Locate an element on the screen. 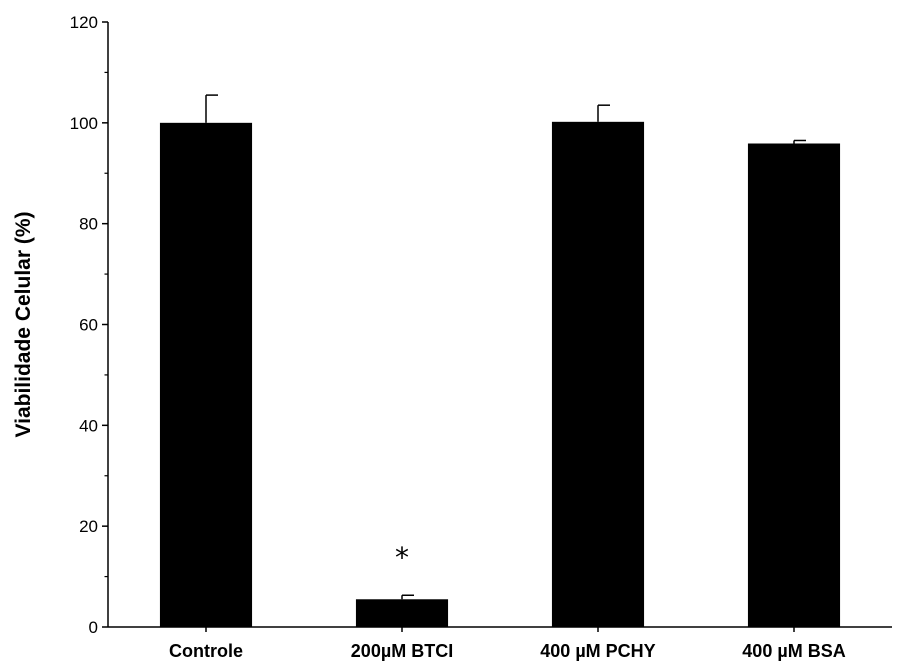  y-ticks: 0 20 40 60 80 100 120 is located at coordinates (89, 325).